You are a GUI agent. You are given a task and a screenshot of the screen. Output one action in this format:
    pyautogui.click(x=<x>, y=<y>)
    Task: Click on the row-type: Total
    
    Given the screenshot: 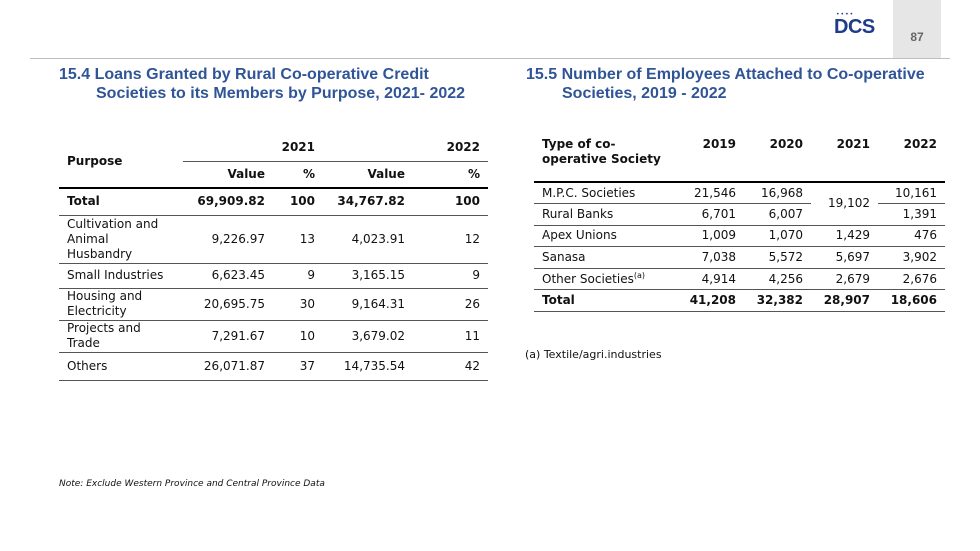 What is the action you would take?
    pyautogui.click(x=605, y=301)
    